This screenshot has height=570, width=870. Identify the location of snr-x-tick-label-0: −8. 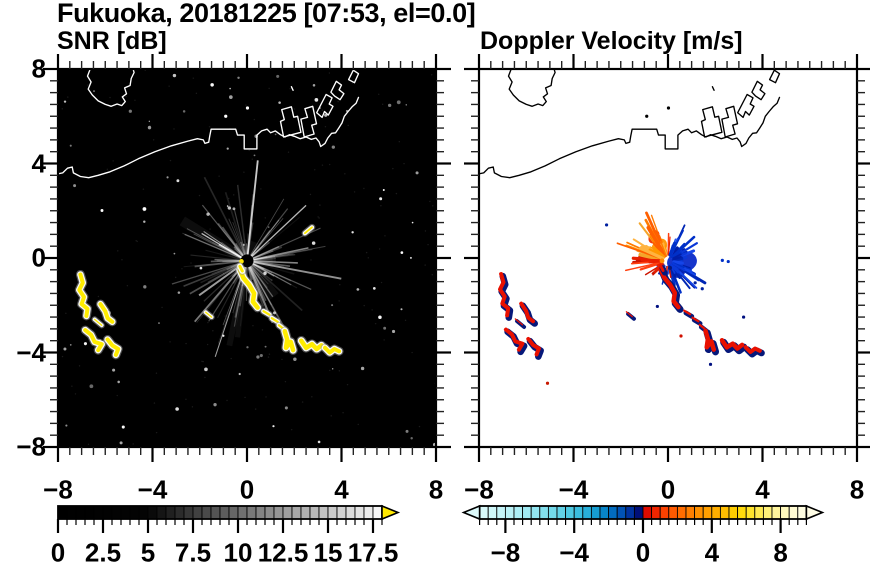
(58, 489).